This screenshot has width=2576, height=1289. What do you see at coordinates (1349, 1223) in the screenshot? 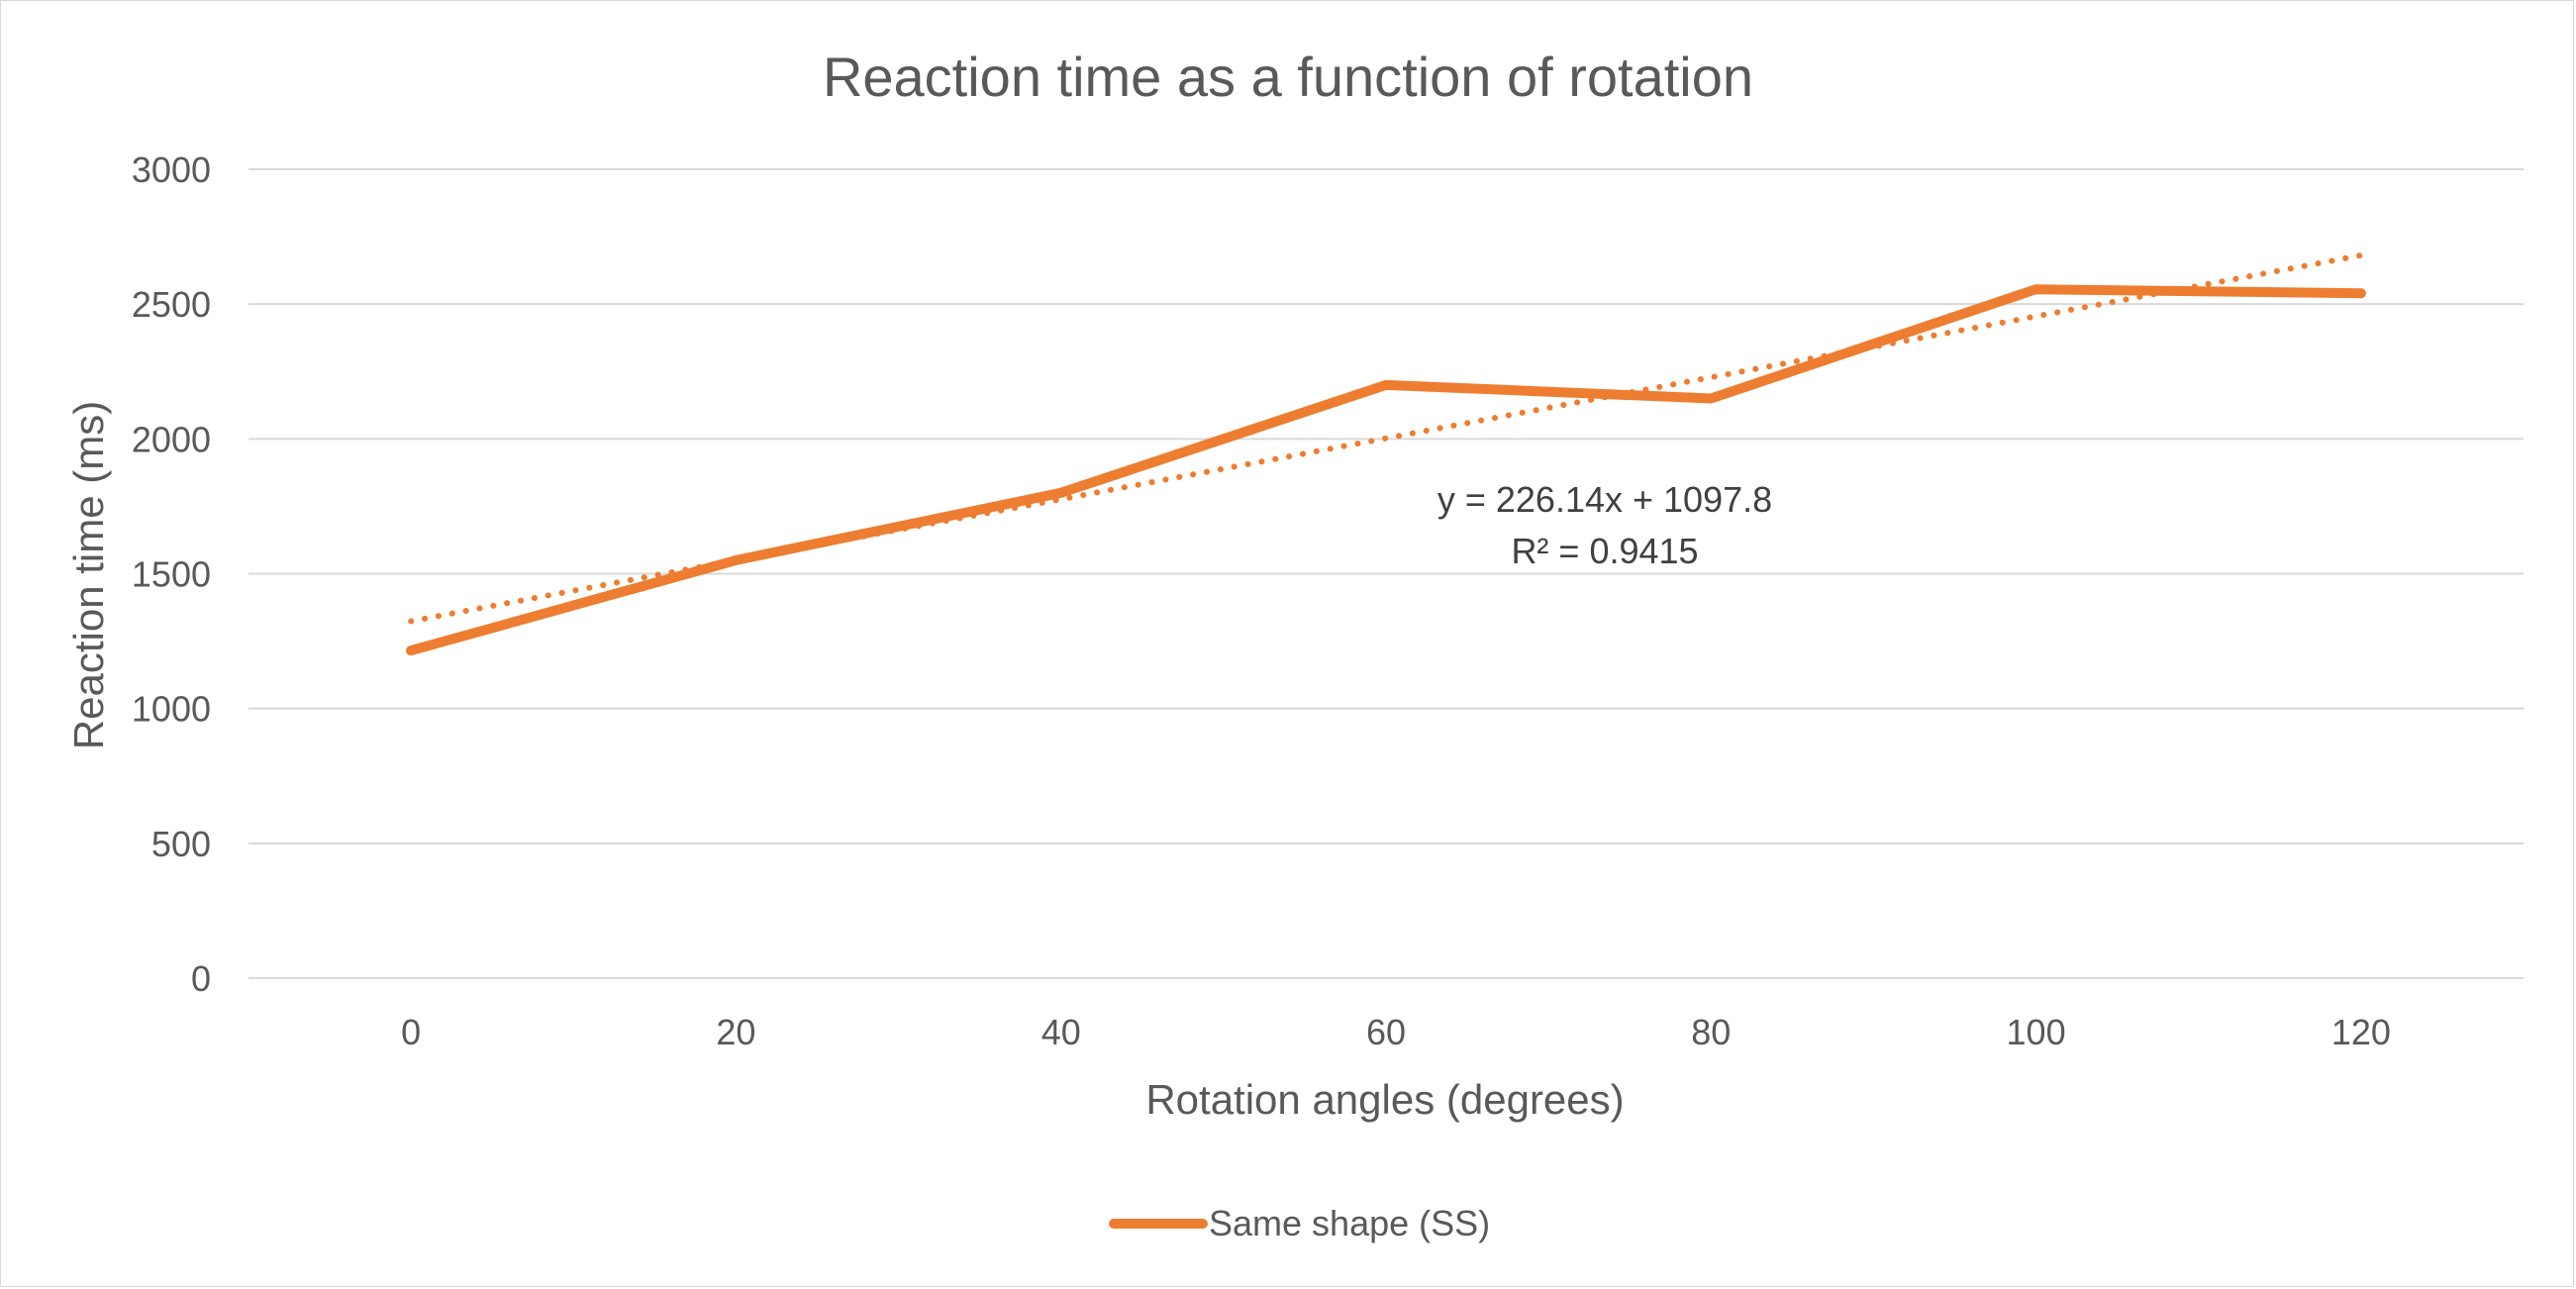
I see `legend-label-same-shape: Same shape (SS)` at bounding box center [1349, 1223].